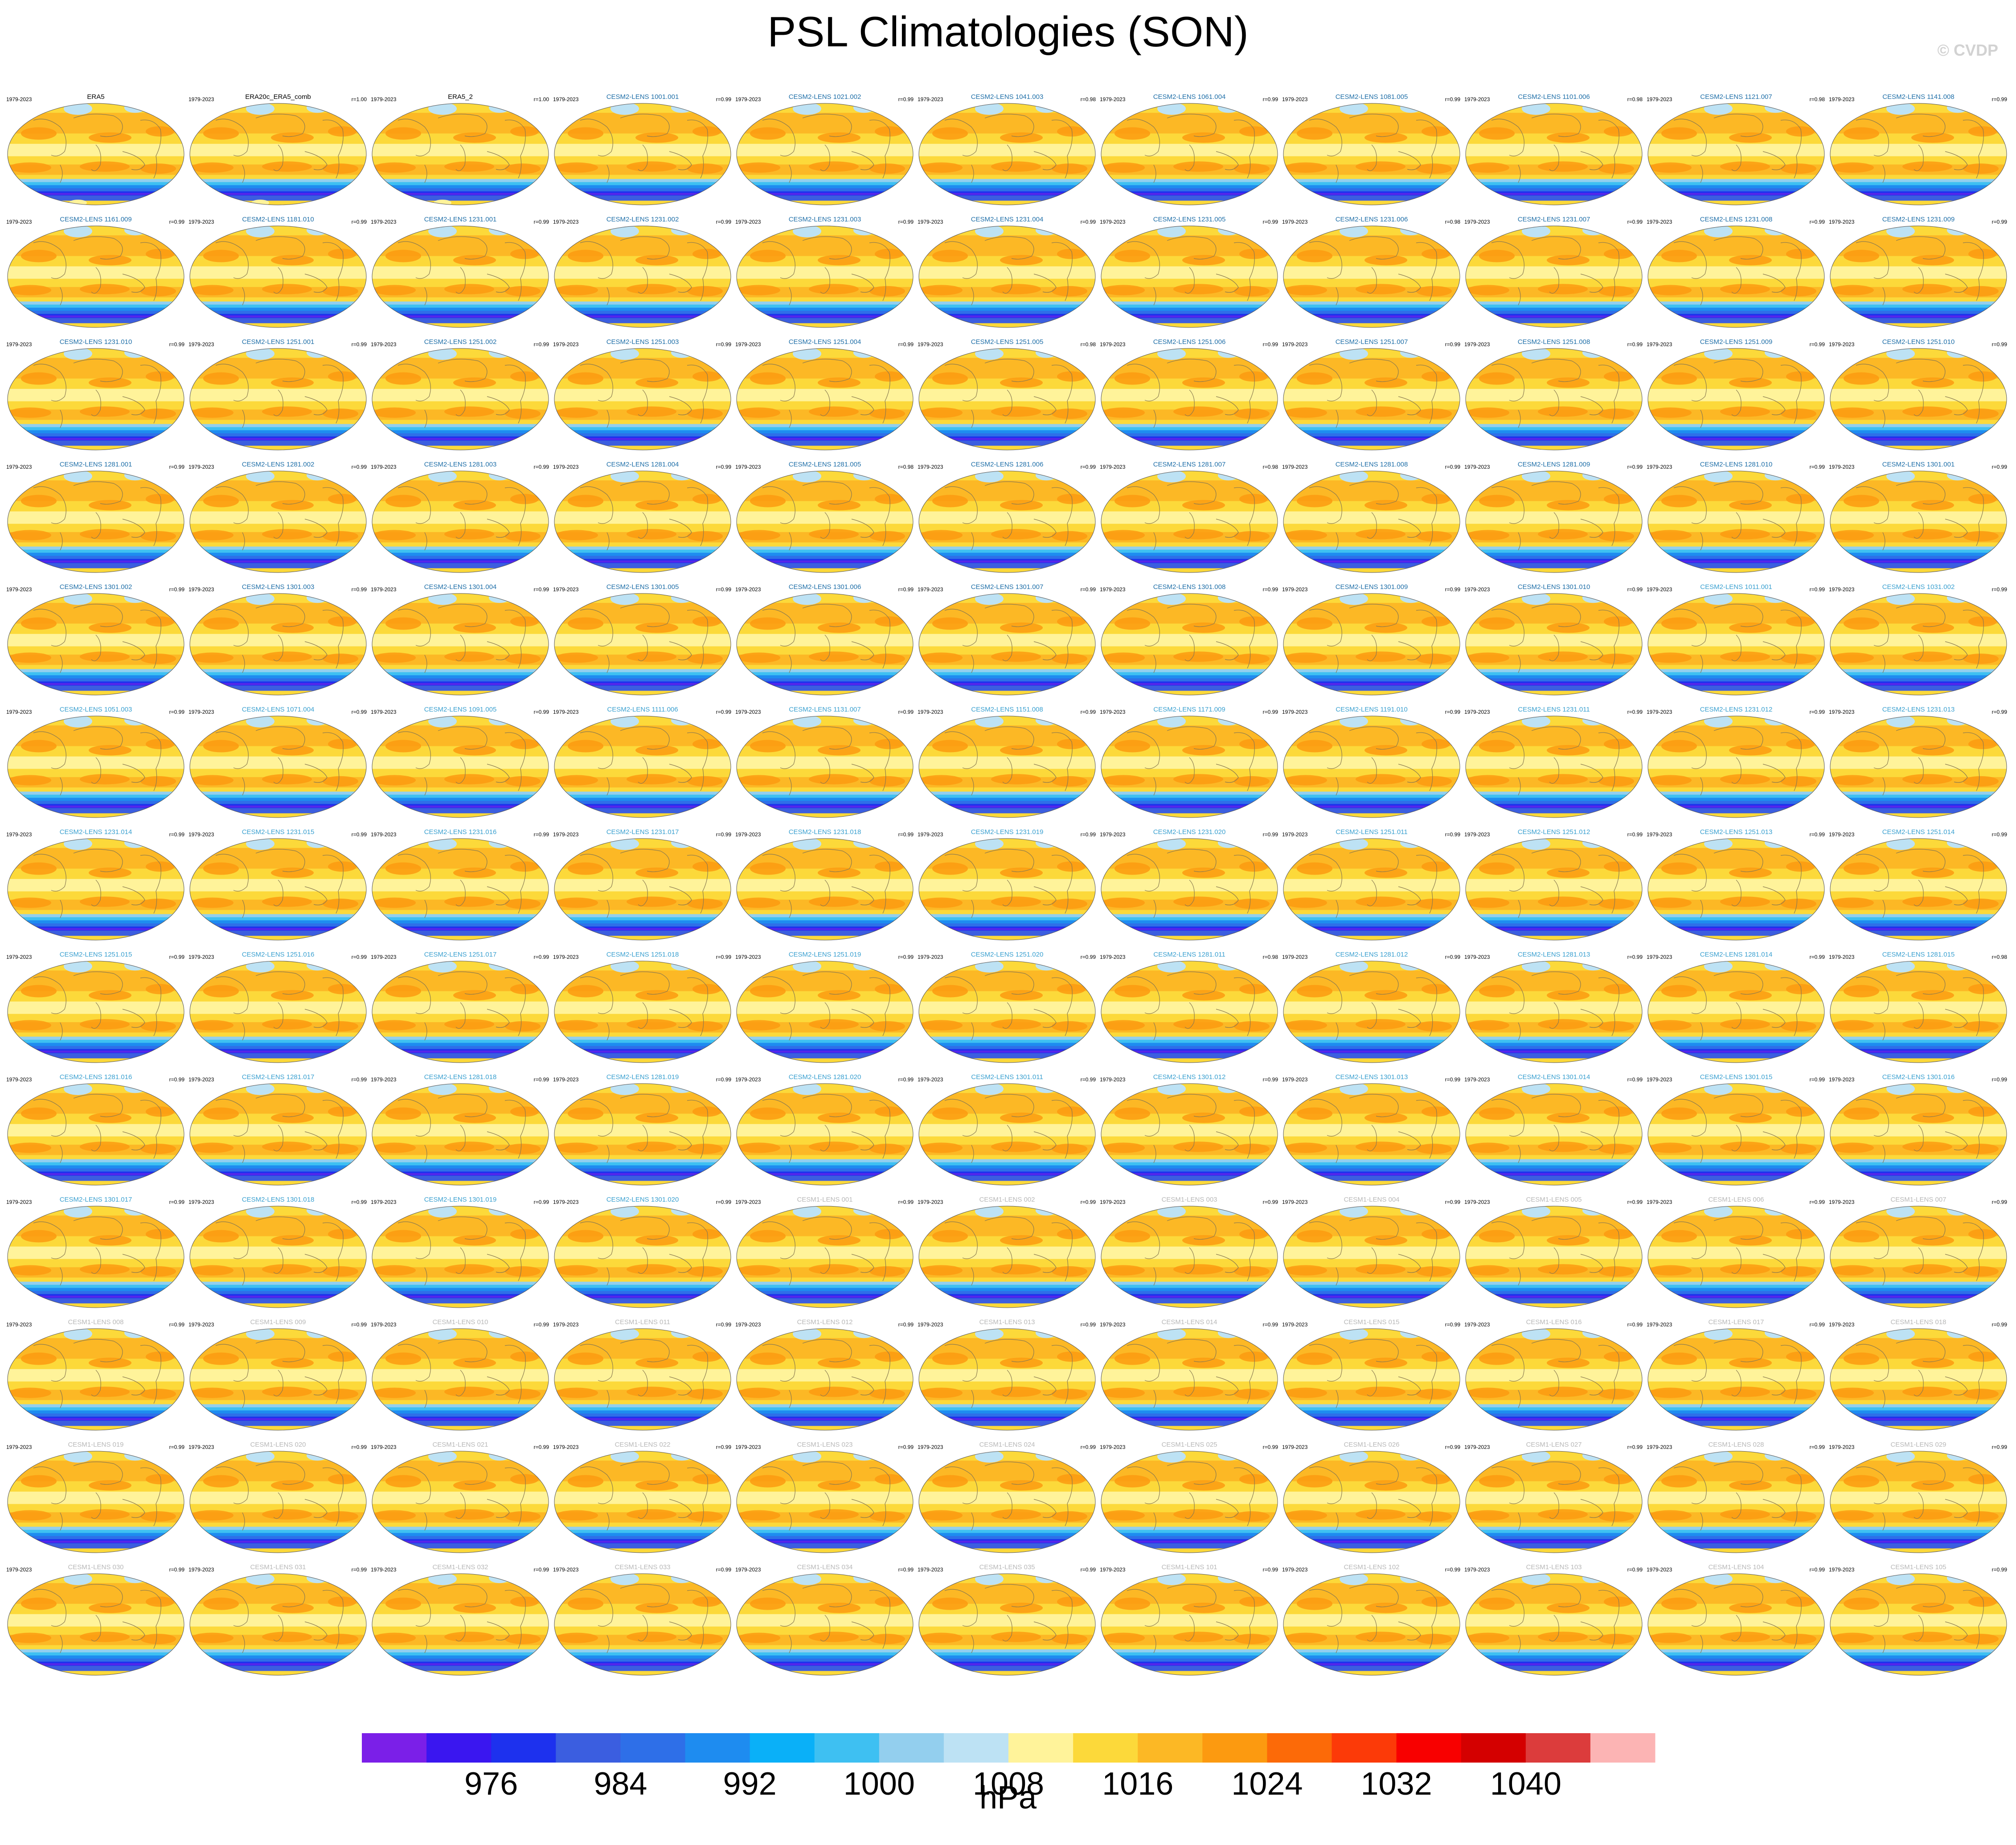  What do you see at coordinates (824, 219) in the screenshot?
I see `panel-title: CESM2-LENS 1231.003` at bounding box center [824, 219].